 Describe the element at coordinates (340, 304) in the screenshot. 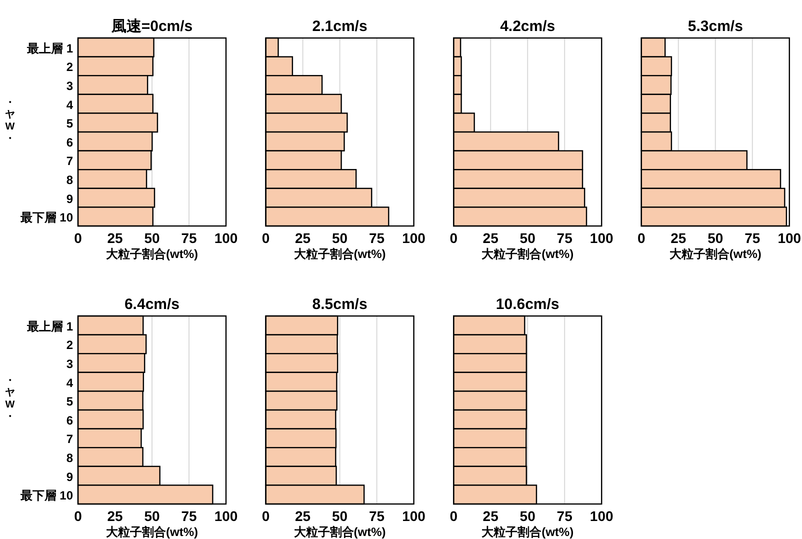

I see `chart-title: 8.5cm/s` at that location.